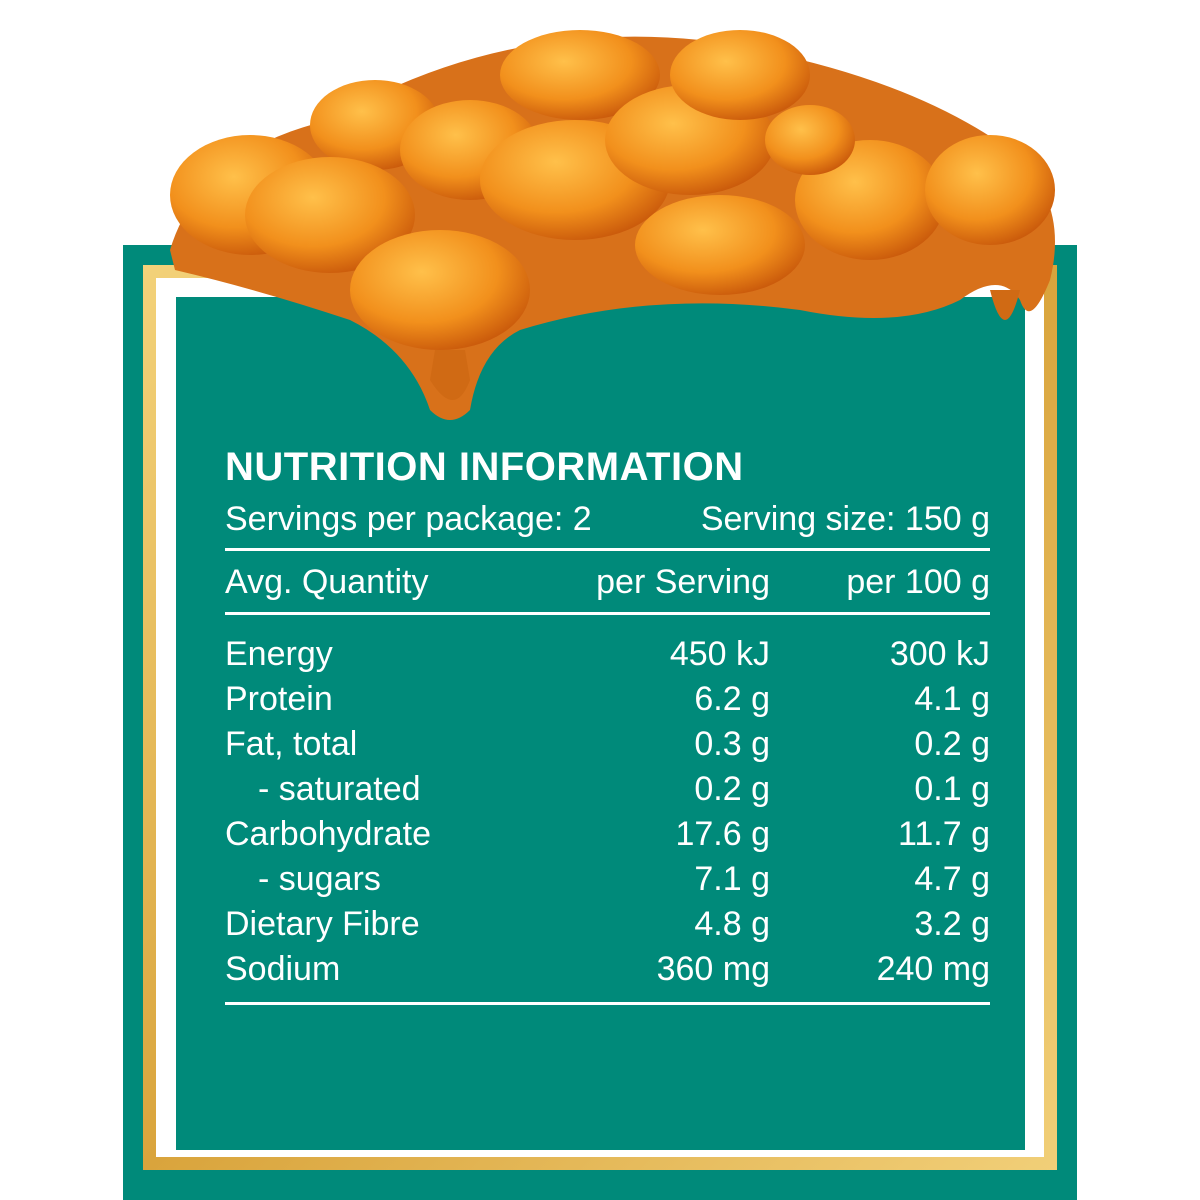 The image size is (1200, 1200). I want to click on nutrient-name: Carbohydrate, so click(328, 834).